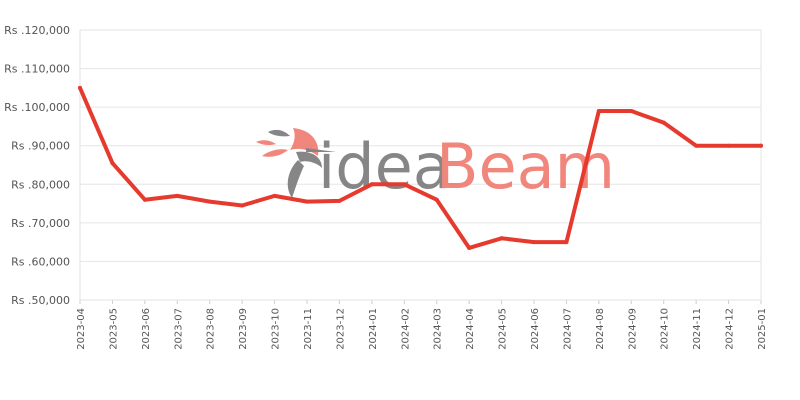 The height and width of the screenshot is (400, 800). I want to click on y-tick-label: Rs .50,000, so click(40, 300).